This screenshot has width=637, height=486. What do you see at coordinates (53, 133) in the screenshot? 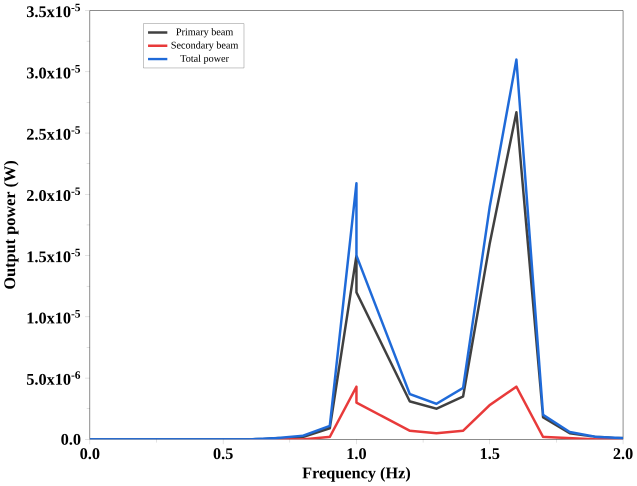
I see `y-tick-label: 2.5x10$^{-5}$` at bounding box center [53, 133].